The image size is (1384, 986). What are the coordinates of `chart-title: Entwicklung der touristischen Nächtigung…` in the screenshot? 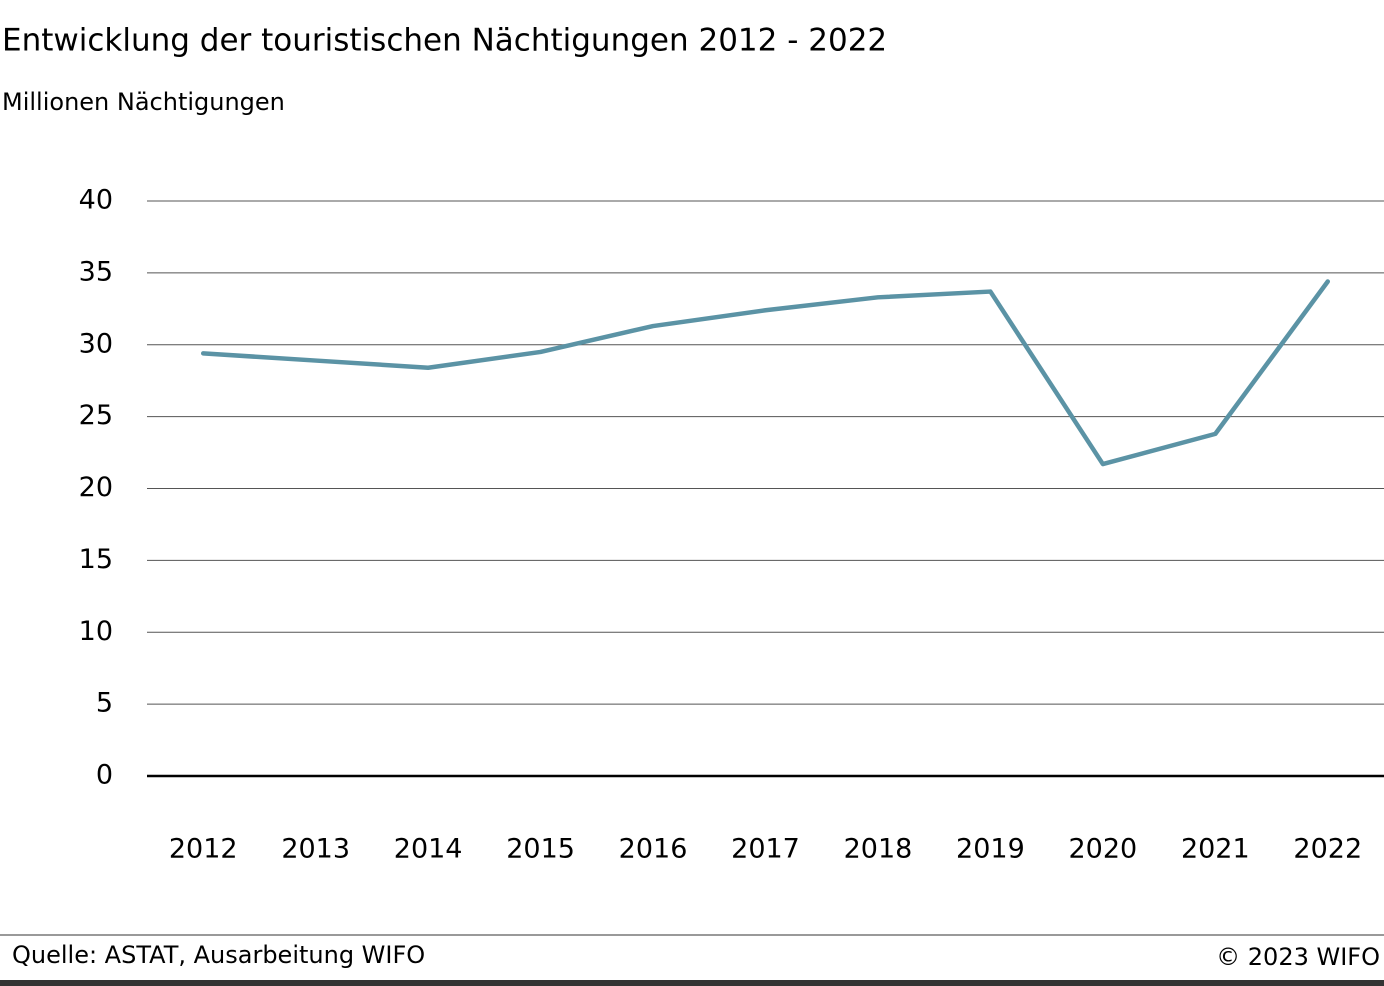 It's located at (444, 41).